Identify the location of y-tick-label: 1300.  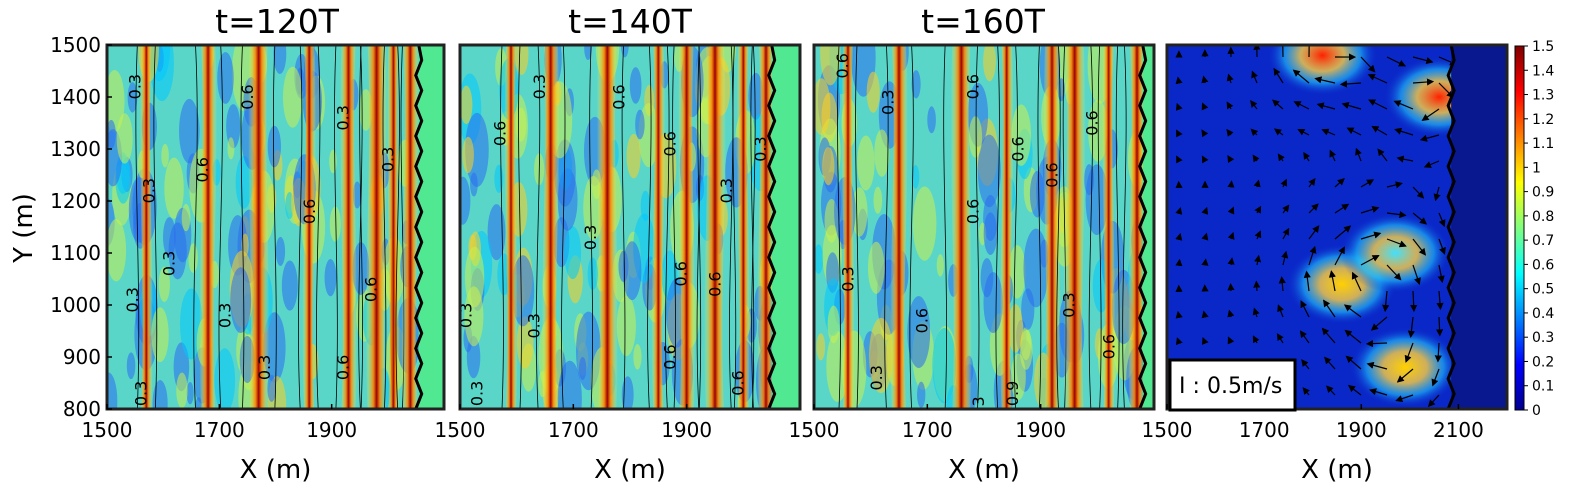
(75, 149).